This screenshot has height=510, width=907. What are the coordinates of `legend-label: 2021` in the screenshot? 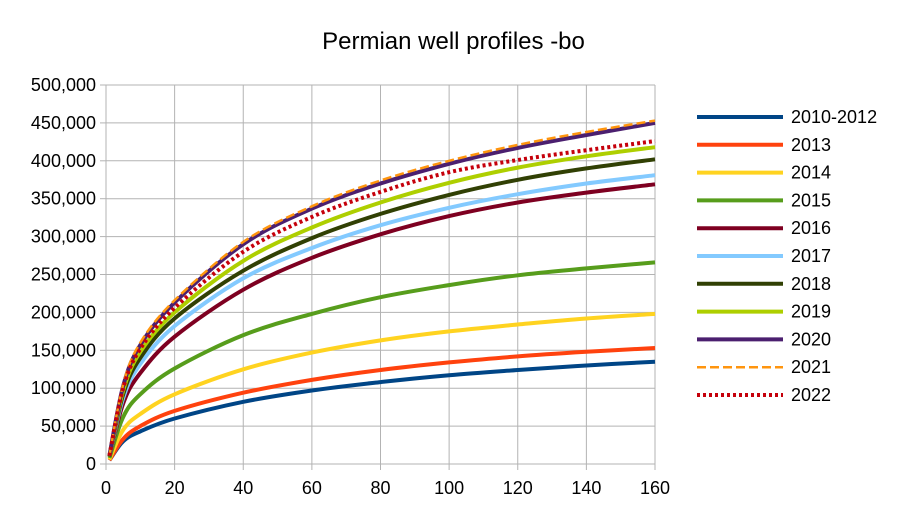 It's located at (811, 367).